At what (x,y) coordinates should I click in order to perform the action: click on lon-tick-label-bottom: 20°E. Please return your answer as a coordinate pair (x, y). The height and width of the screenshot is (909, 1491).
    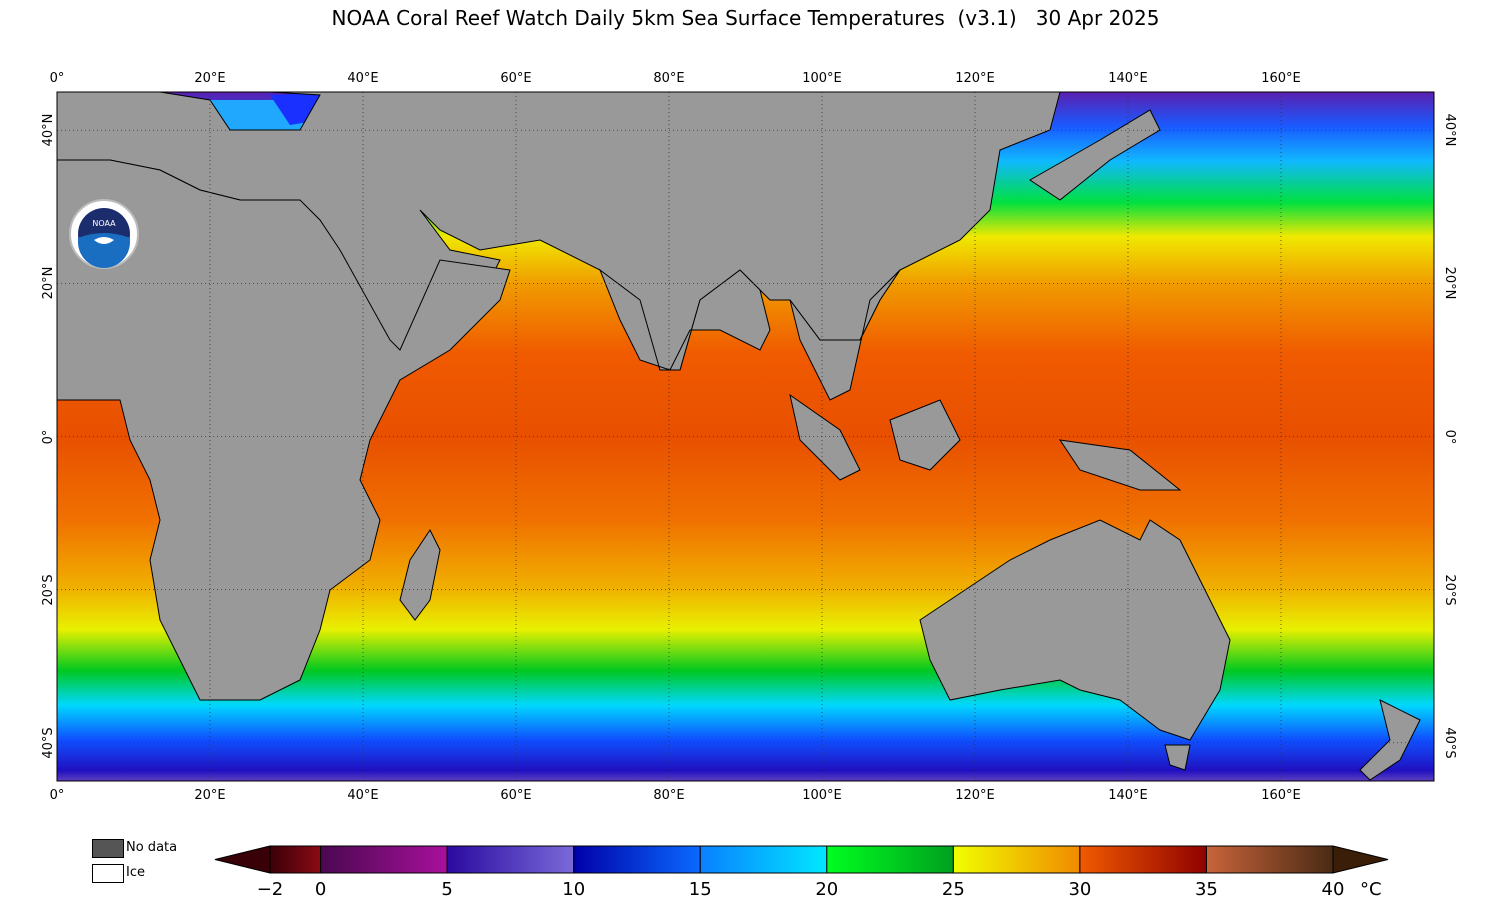
    Looking at the image, I should click on (210, 795).